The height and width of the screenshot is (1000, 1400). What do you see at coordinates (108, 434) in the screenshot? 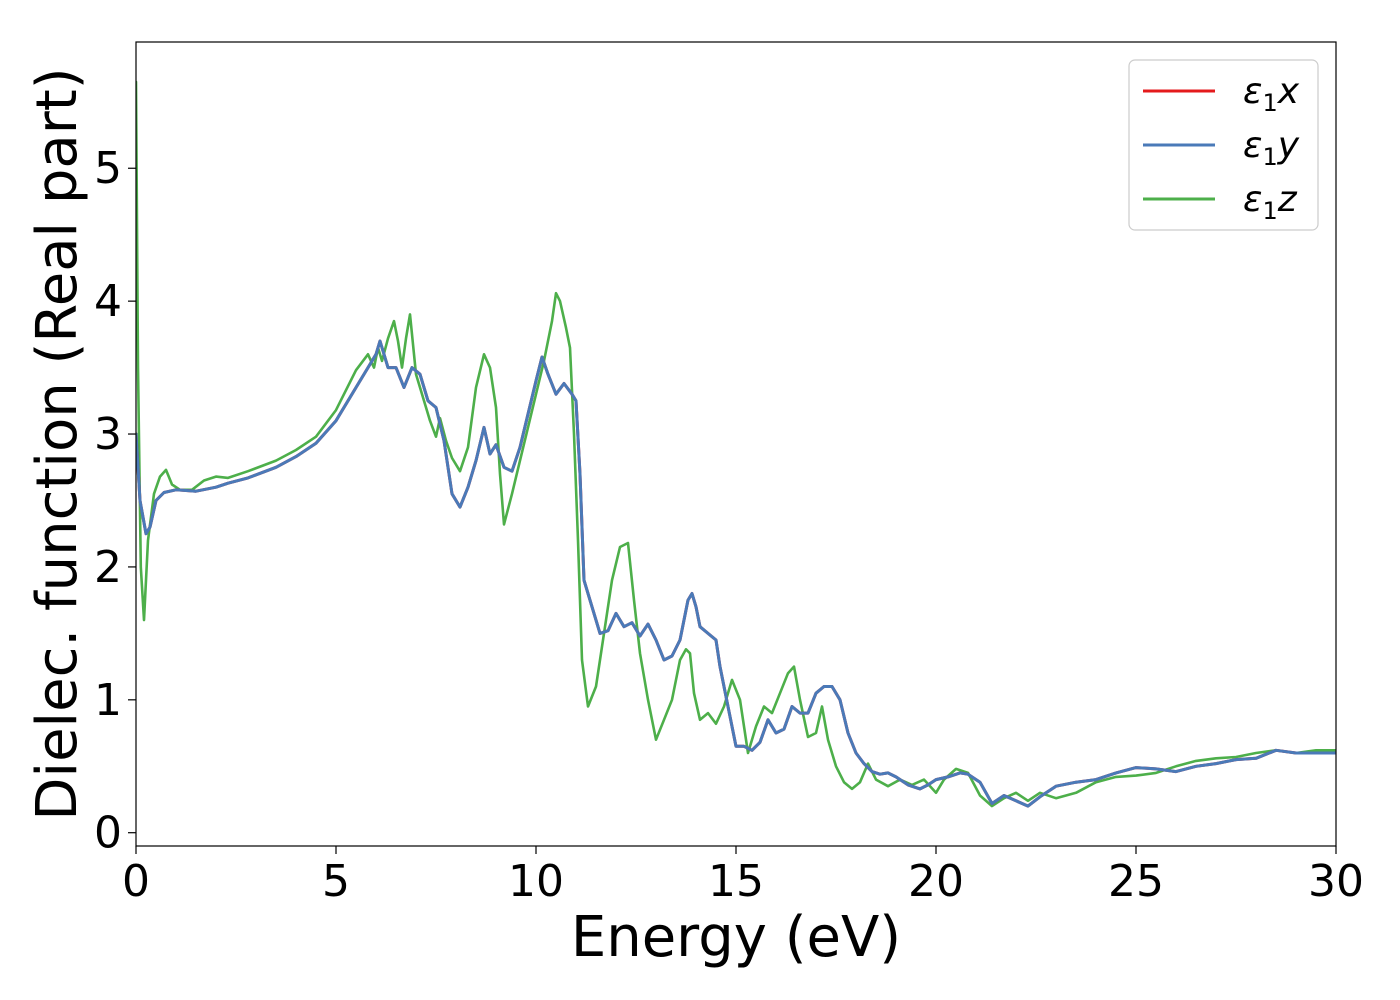
I see `y-tick-label: 3` at bounding box center [108, 434].